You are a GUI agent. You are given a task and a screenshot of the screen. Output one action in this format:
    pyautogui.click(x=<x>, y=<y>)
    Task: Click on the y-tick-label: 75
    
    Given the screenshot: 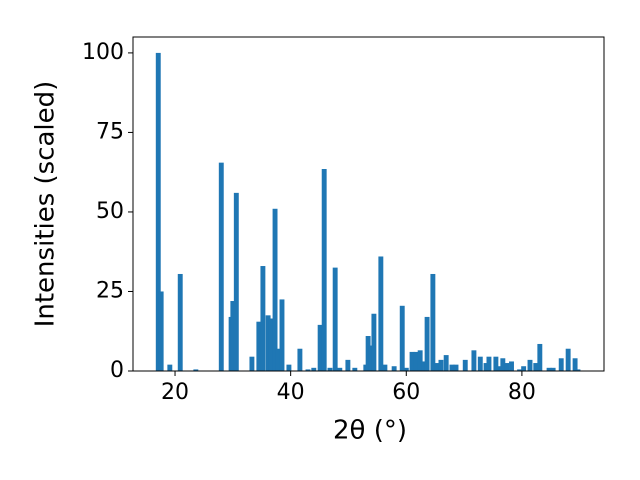 What is the action you would take?
    pyautogui.click(x=110, y=131)
    